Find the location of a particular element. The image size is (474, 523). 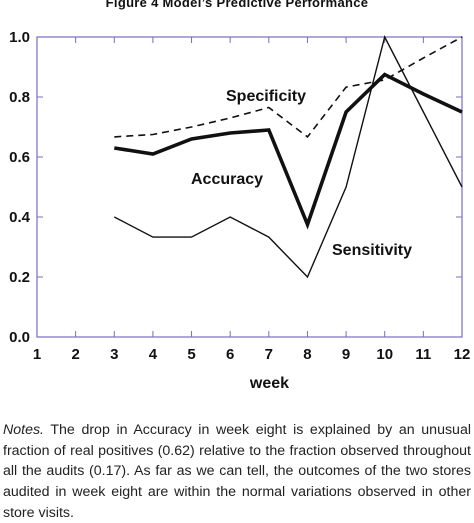

x-tick-label: 4 is located at coordinates (153, 354).